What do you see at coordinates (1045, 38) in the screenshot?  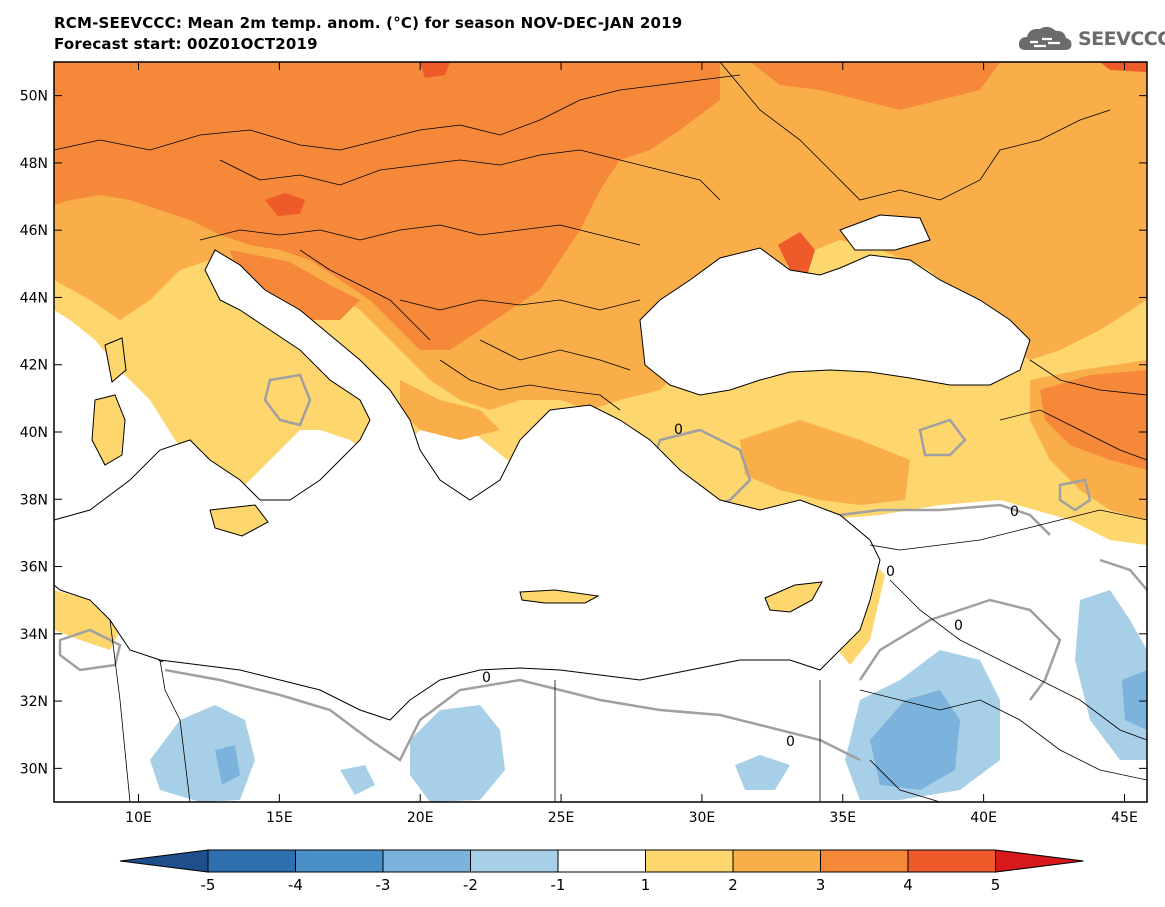 I see `cloud-icon` at bounding box center [1045, 38].